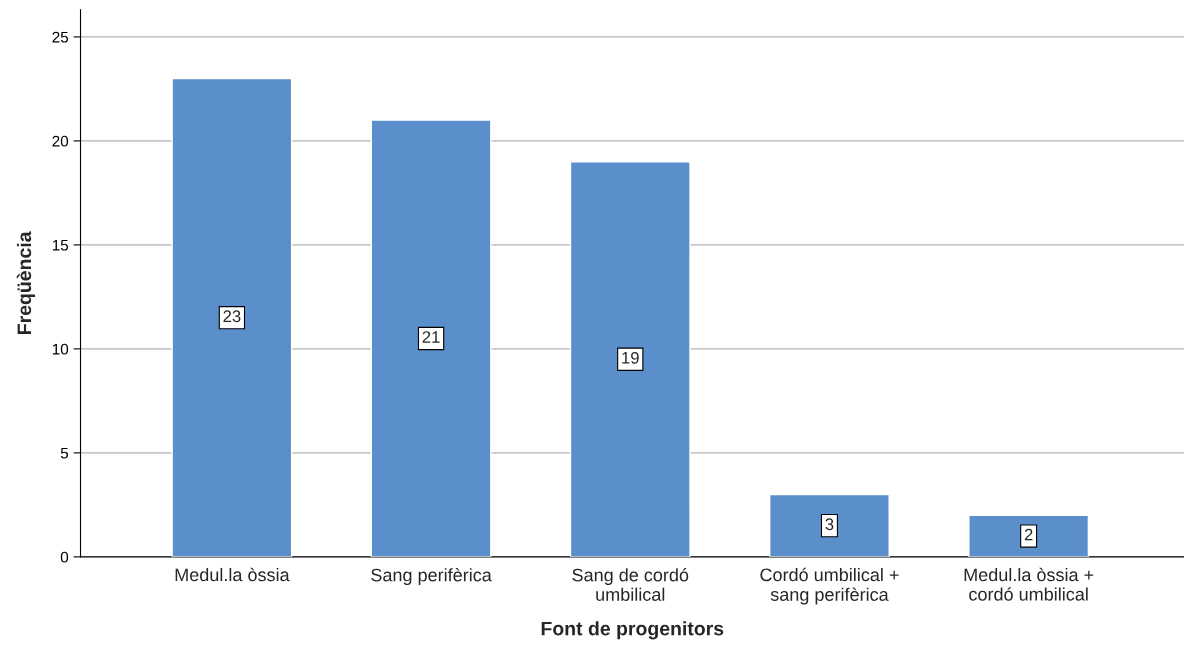  What do you see at coordinates (64, 453) in the screenshot?
I see `y-tick-label: 5` at bounding box center [64, 453].